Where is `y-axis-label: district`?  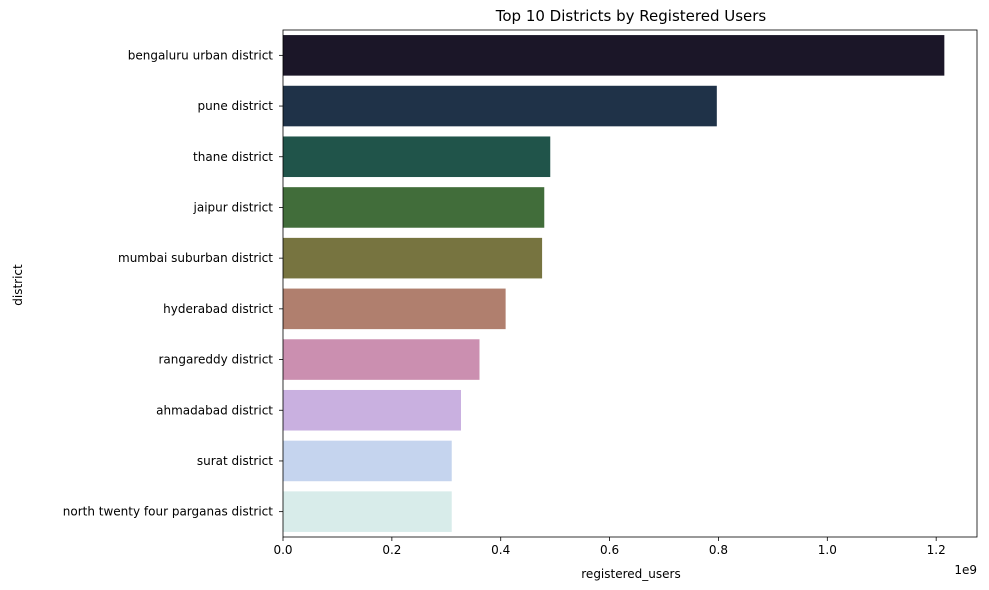 y-axis-label: district is located at coordinates (18, 285).